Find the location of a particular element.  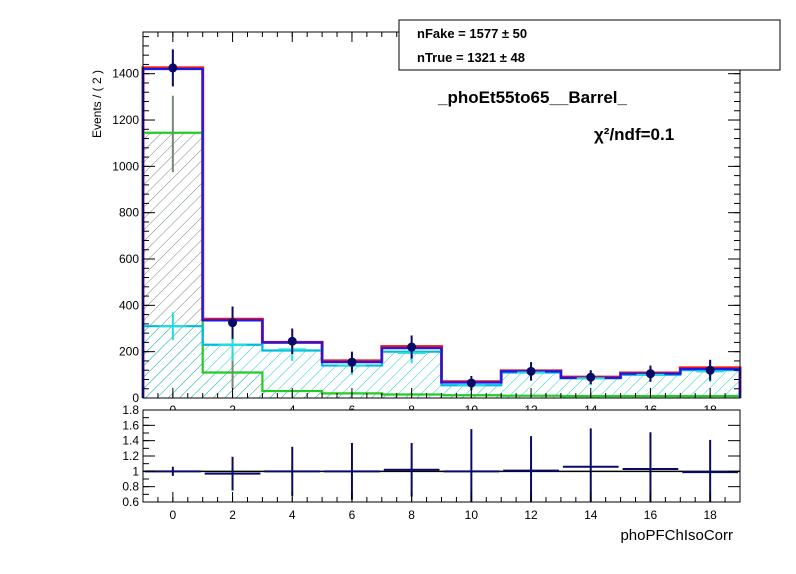

ratio-y-tick-label: 1 is located at coordinates (135, 471).